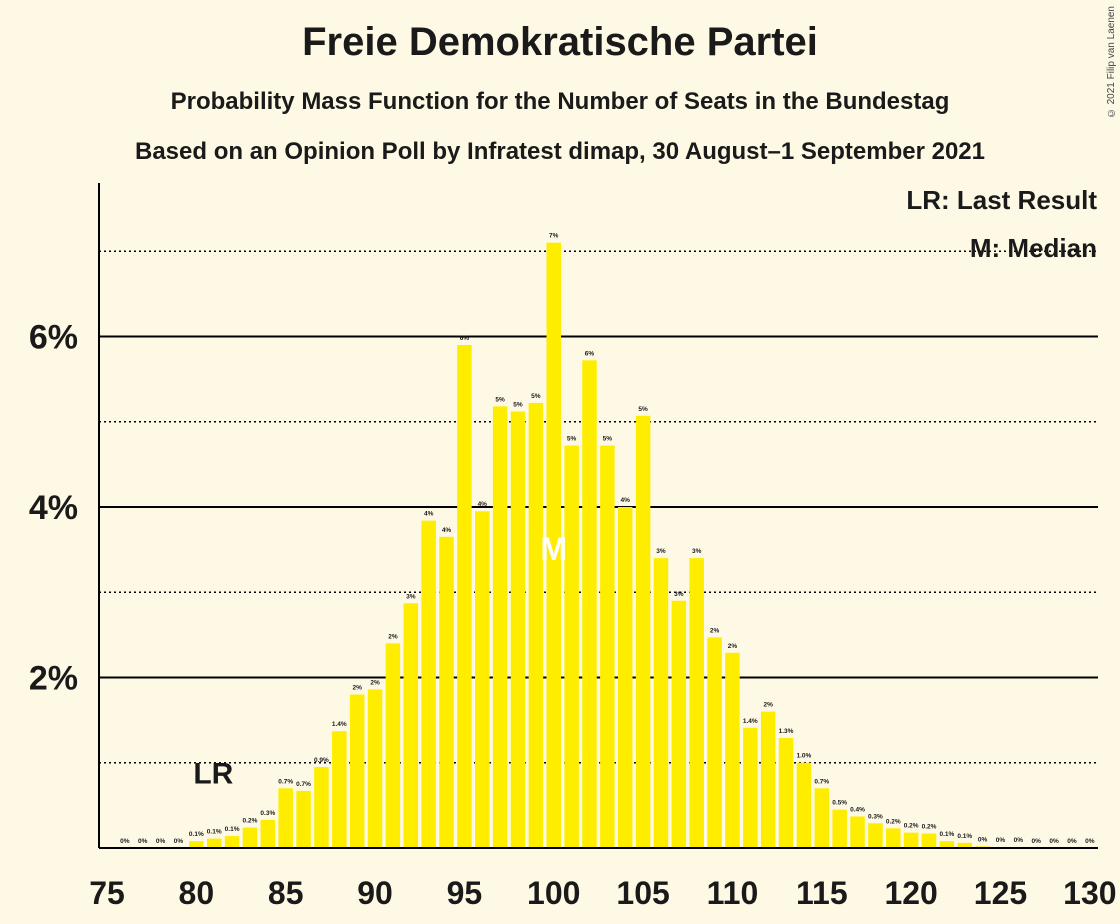 The image size is (1120, 924). Describe the element at coordinates (1033, 248) in the screenshot. I see `legend-median: M: Median` at that location.